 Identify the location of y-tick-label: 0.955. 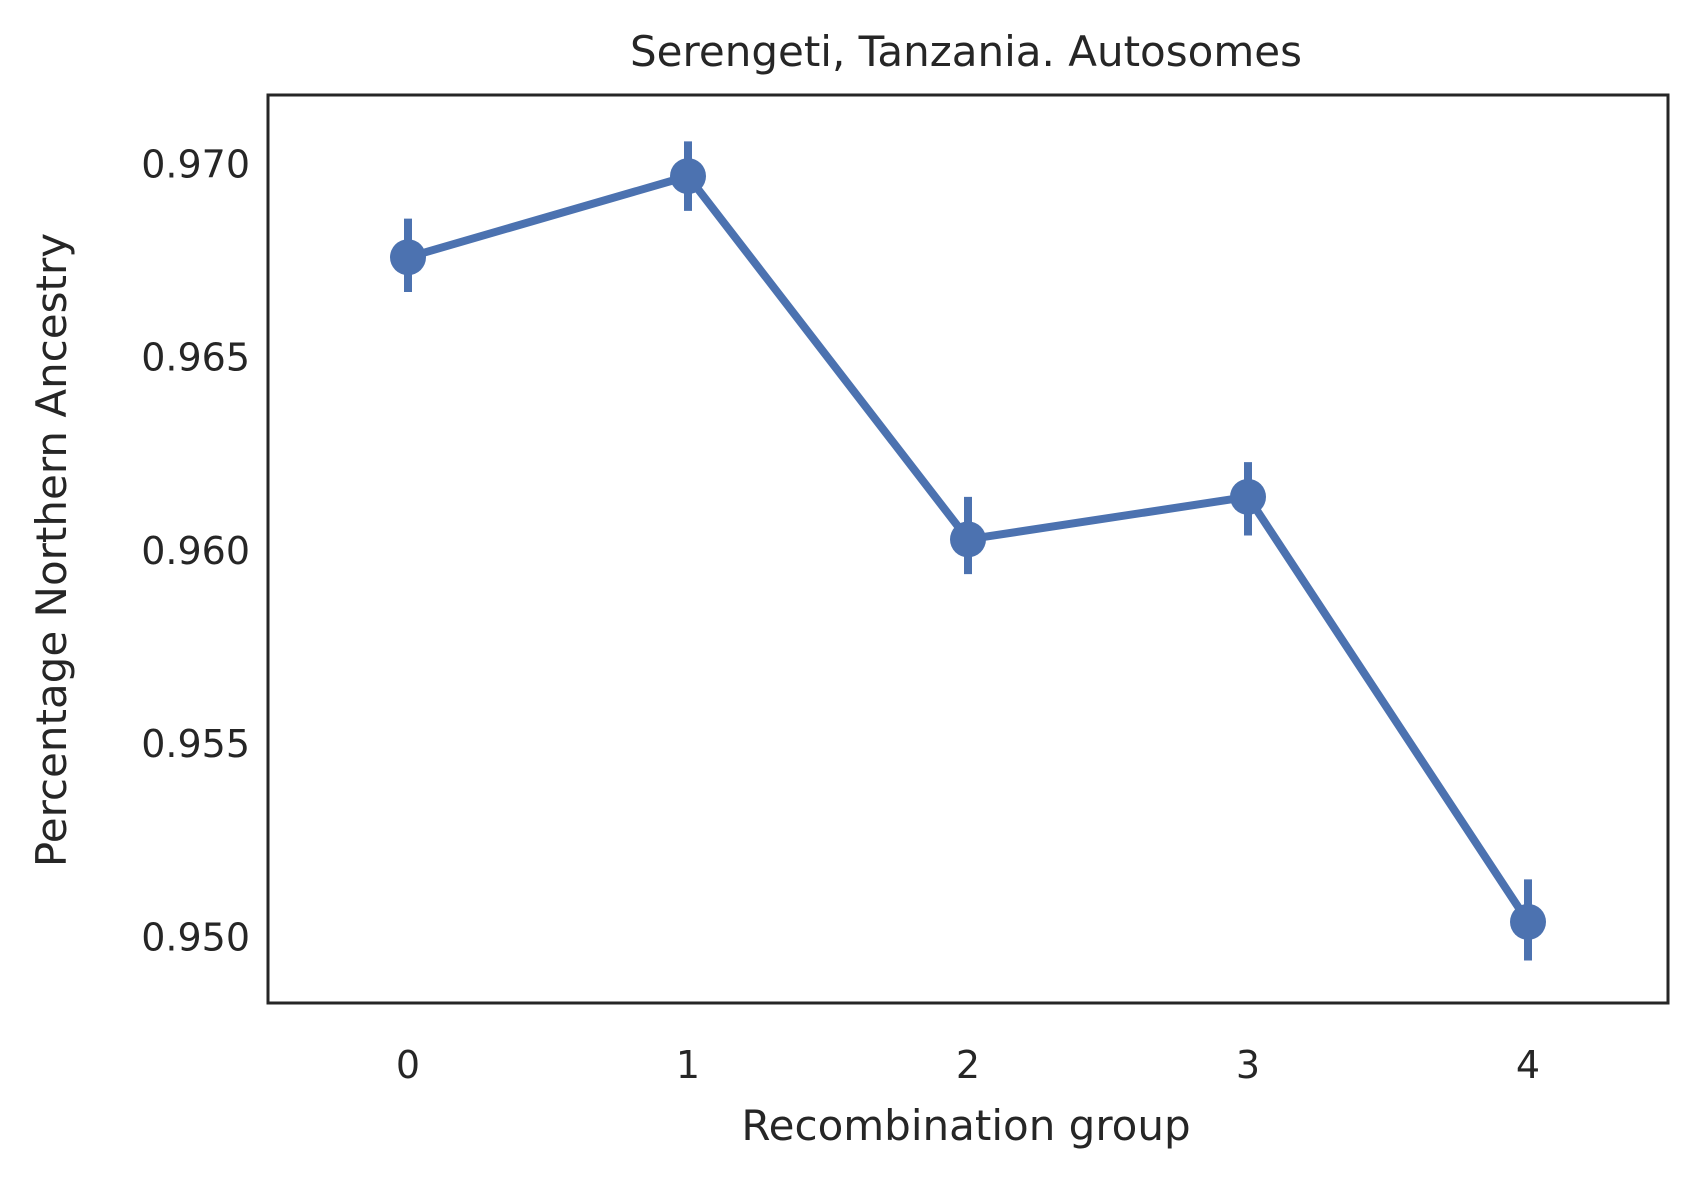
(195, 744).